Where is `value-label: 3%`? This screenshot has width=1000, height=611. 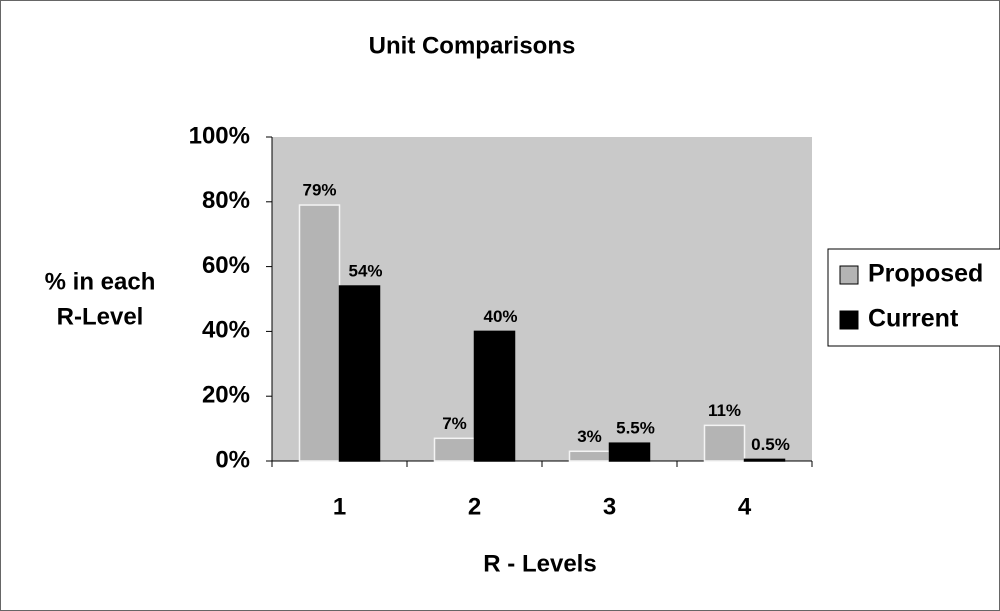
value-label: 3% is located at coordinates (589, 436).